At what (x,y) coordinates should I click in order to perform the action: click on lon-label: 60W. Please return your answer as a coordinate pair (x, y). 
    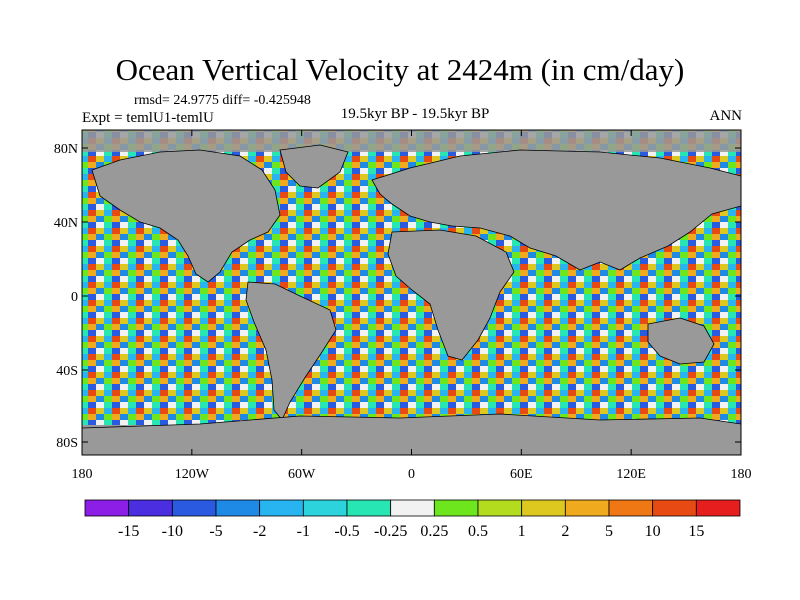
    Looking at the image, I should click on (302, 474).